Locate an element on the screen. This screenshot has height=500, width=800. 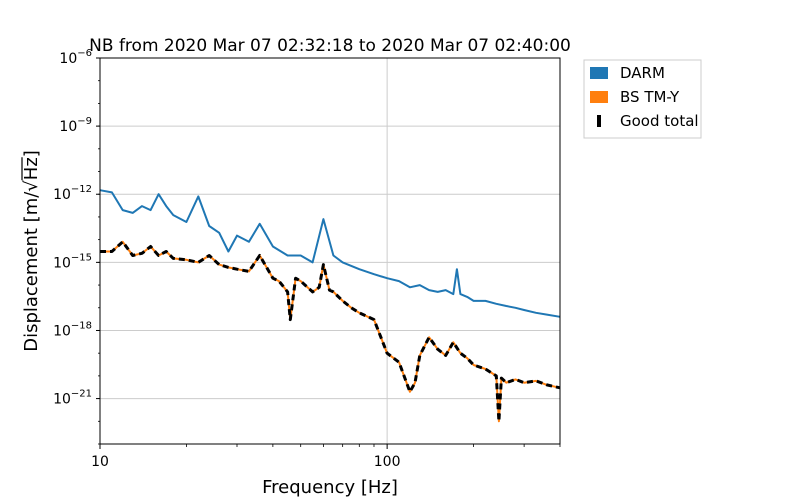
x-axis-label: Frequency [Hz] is located at coordinates (330, 487).